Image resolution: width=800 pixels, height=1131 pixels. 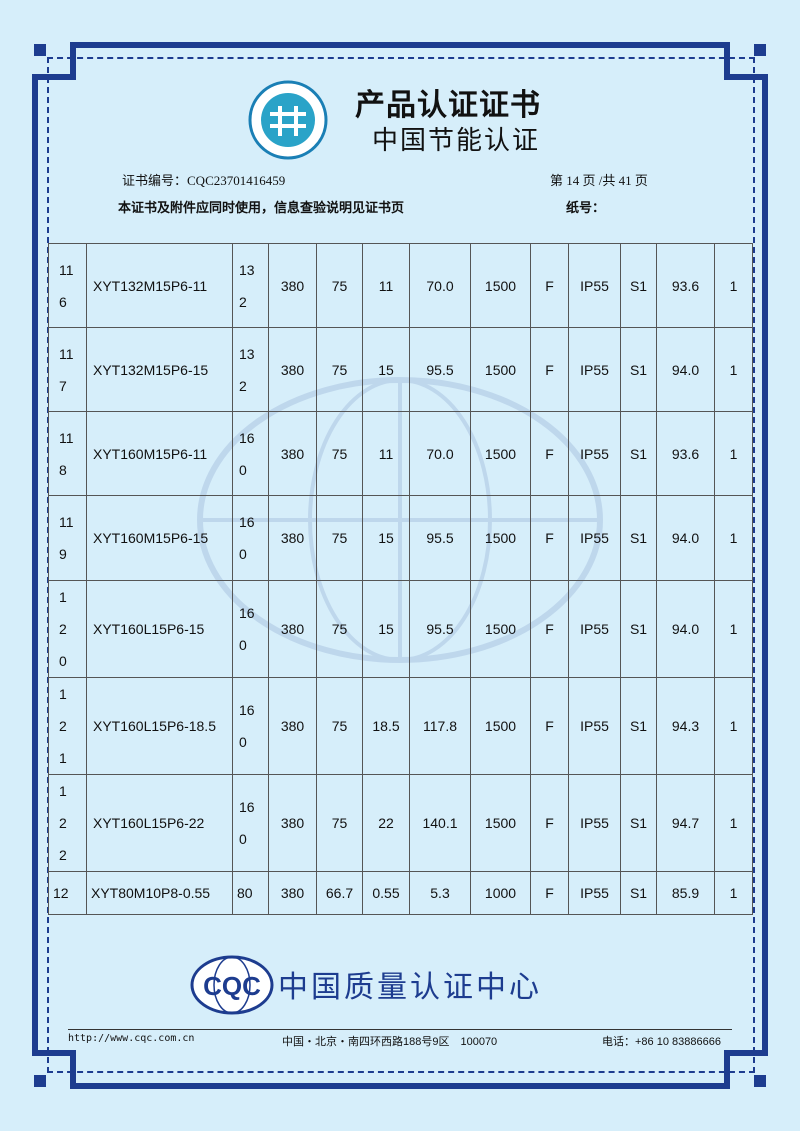 What do you see at coordinates (685, 285) in the screenshot?
I see `table-cell: 93.6` at bounding box center [685, 285].